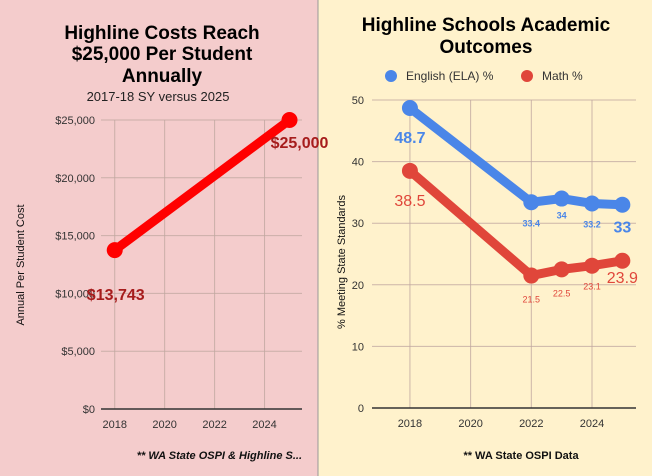  What do you see at coordinates (391, 76) in the screenshot?
I see `legend-swatch-ela` at bounding box center [391, 76].